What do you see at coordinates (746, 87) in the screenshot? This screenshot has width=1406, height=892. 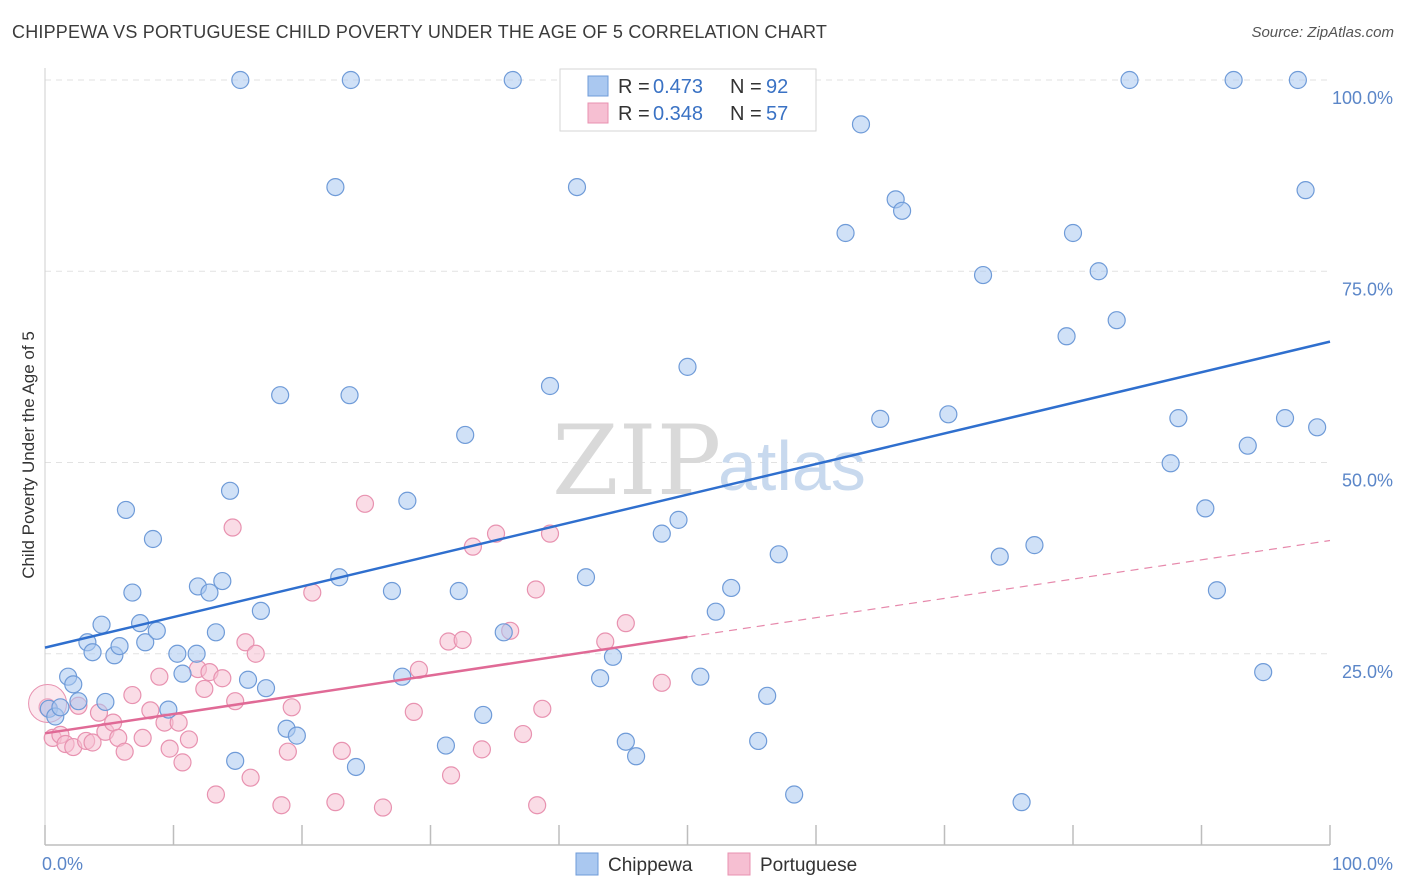 I see `legend-n-label-chippewa: N =` at bounding box center [746, 87].